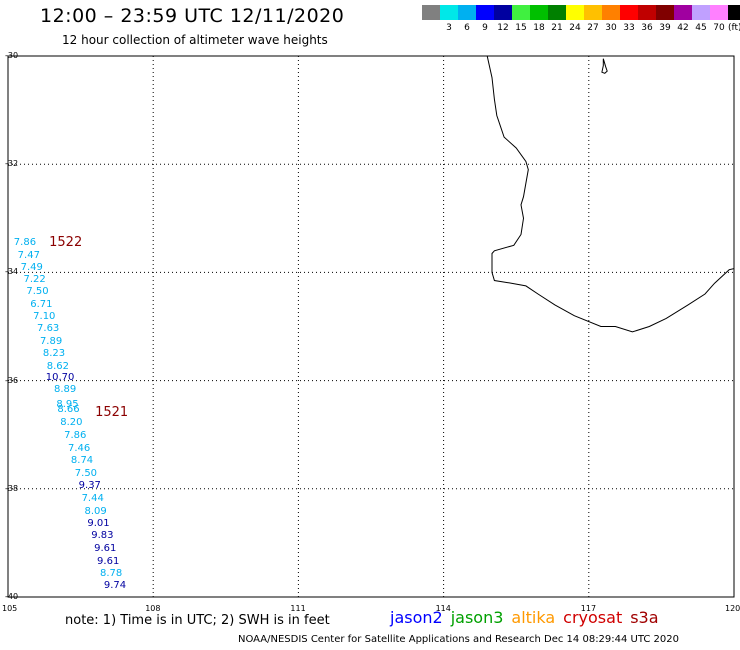 The height and width of the screenshot is (650, 740). I want to click on satellite-legend: jason2 jason3 altika cryosat s3a, so click(528, 617).